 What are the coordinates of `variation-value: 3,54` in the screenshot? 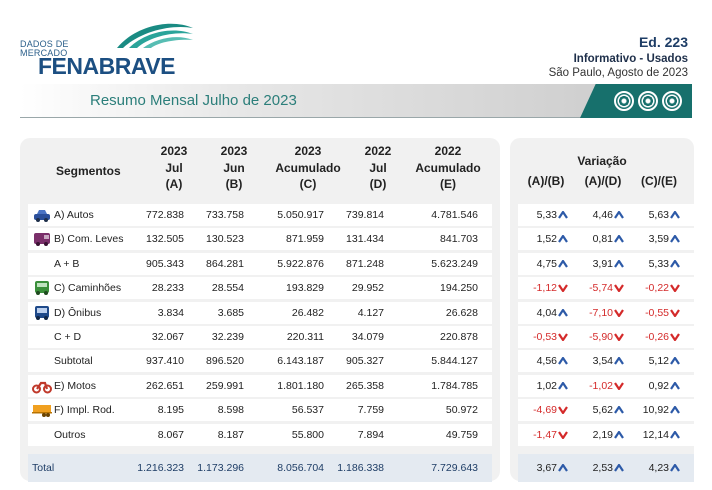 It's located at (608, 361).